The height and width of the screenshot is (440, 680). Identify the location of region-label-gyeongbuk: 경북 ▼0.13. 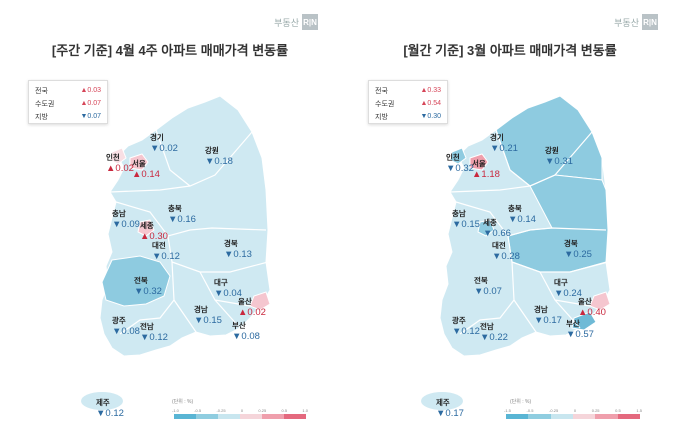
(238, 249).